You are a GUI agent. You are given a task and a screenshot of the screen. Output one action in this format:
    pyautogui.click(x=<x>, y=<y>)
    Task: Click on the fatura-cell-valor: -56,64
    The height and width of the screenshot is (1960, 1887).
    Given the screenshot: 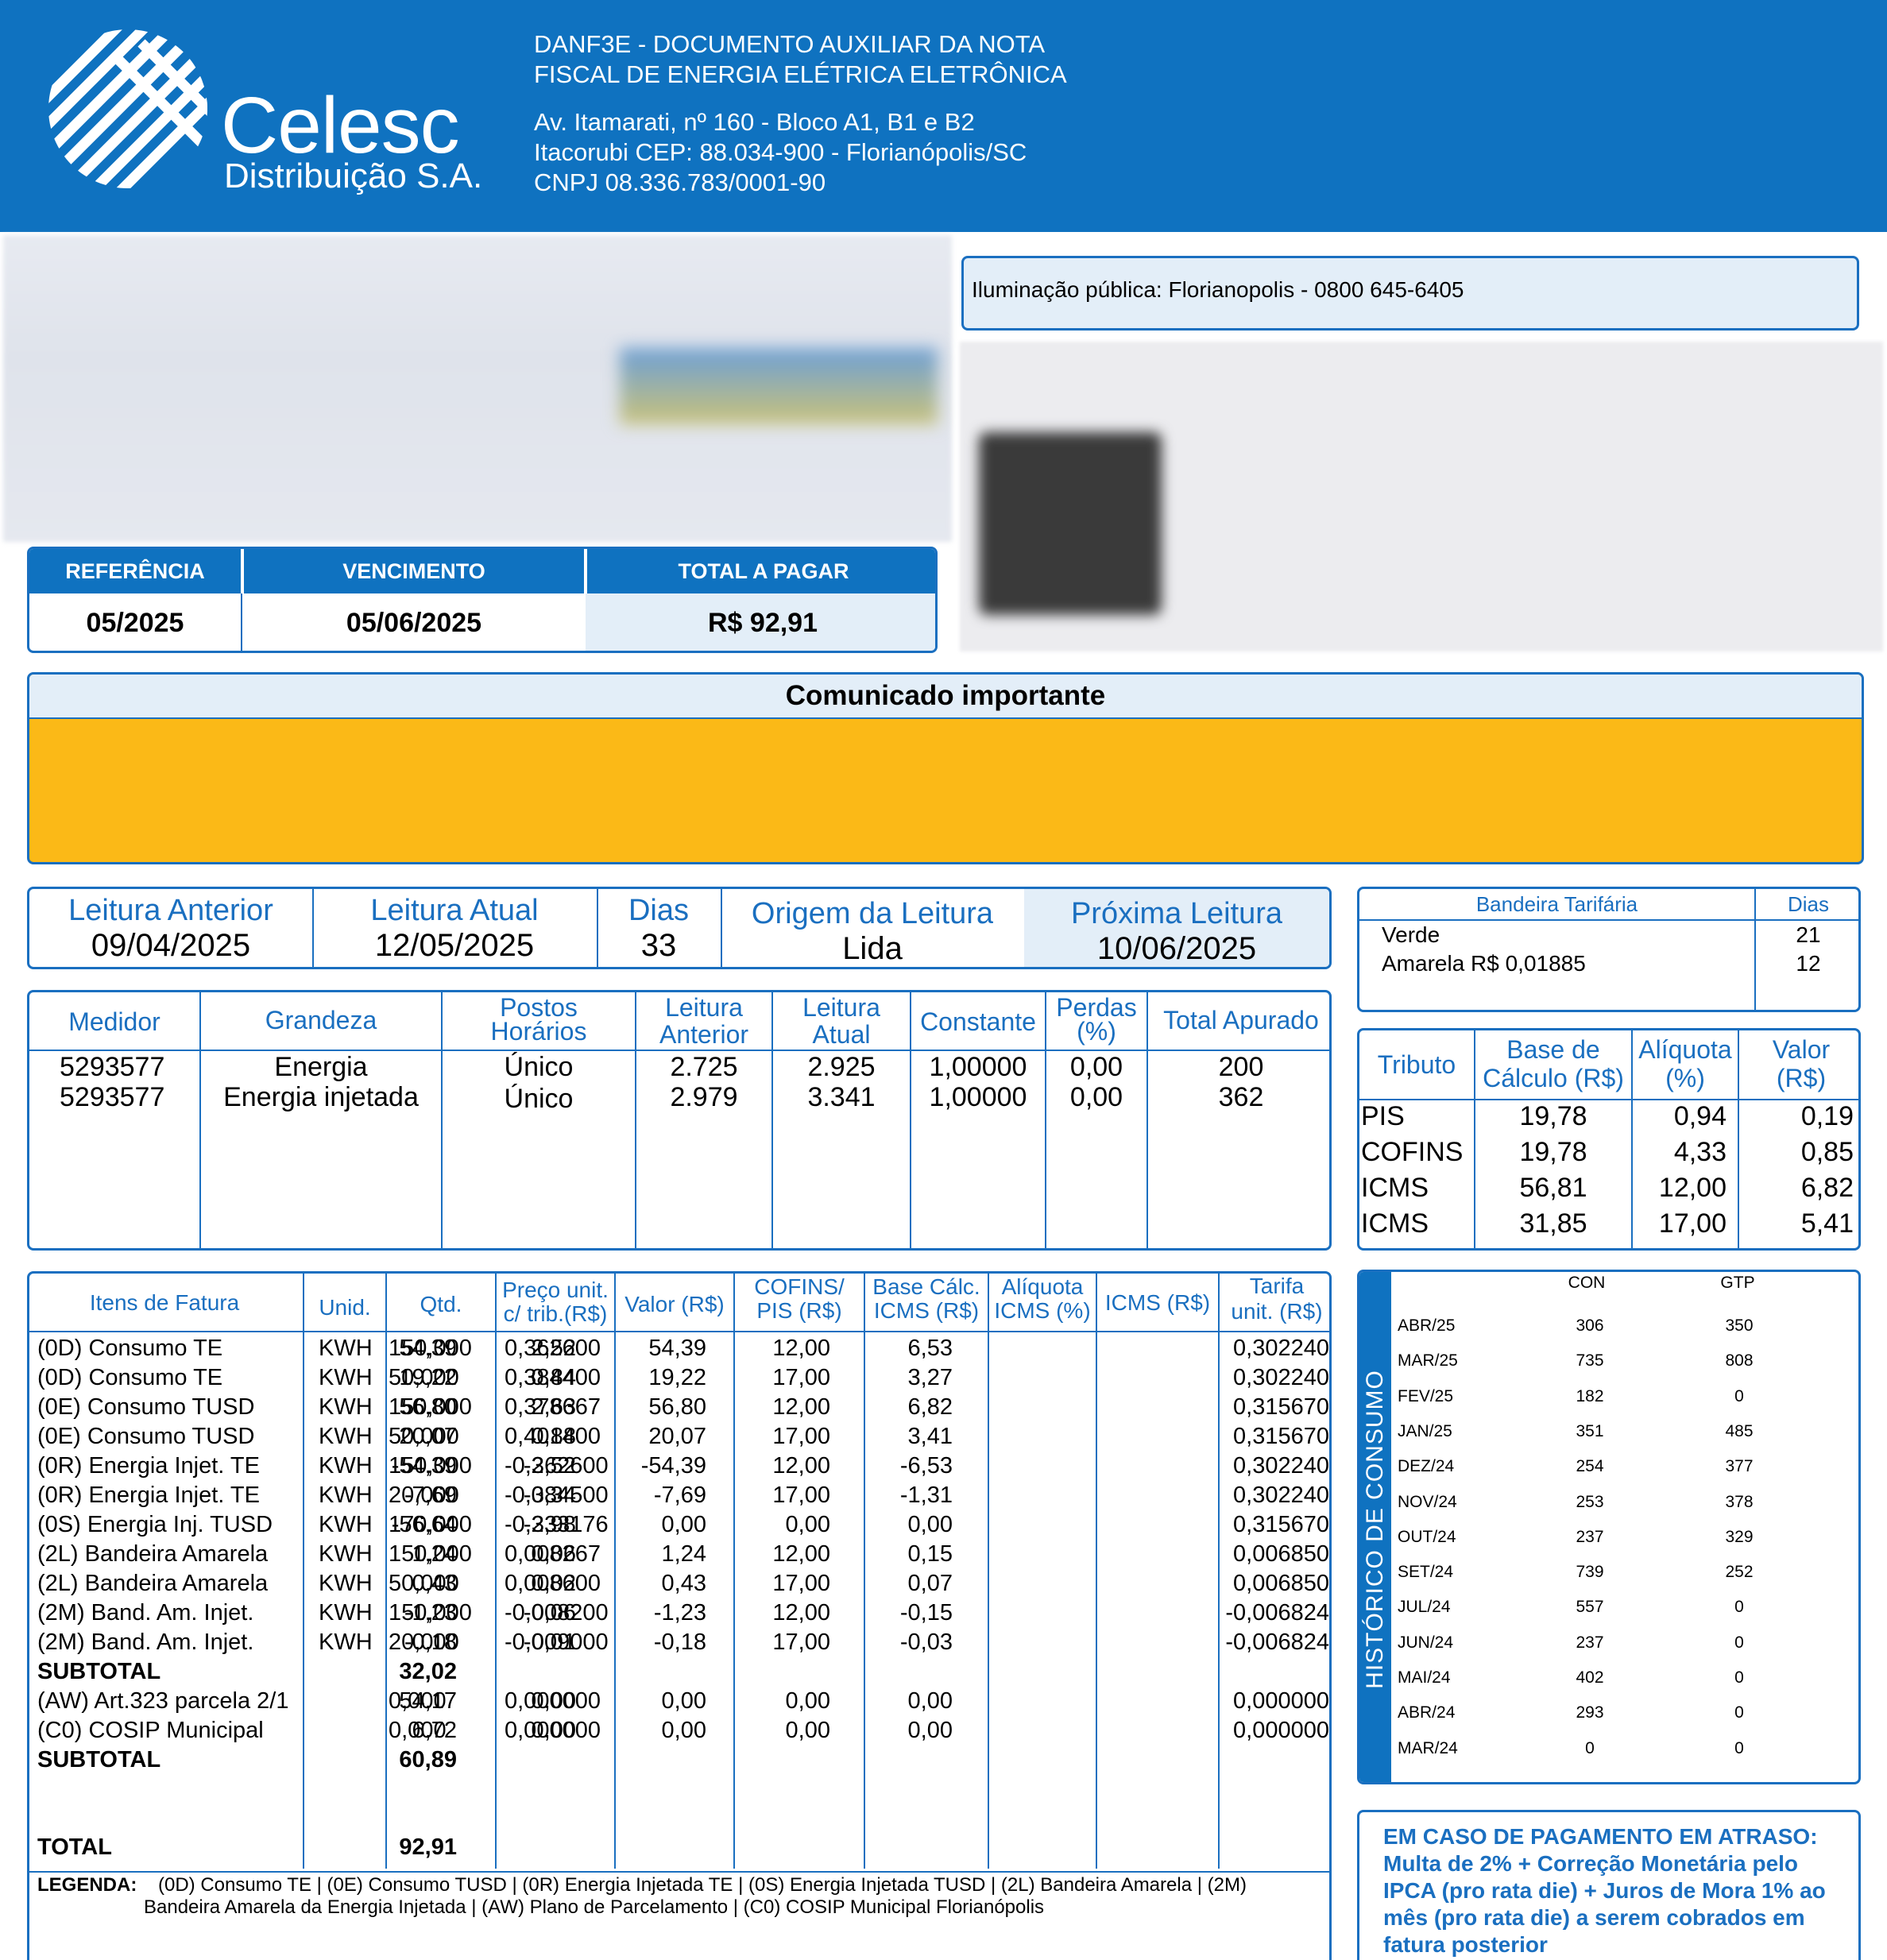 What is the action you would take?
    pyautogui.click(x=424, y=1524)
    